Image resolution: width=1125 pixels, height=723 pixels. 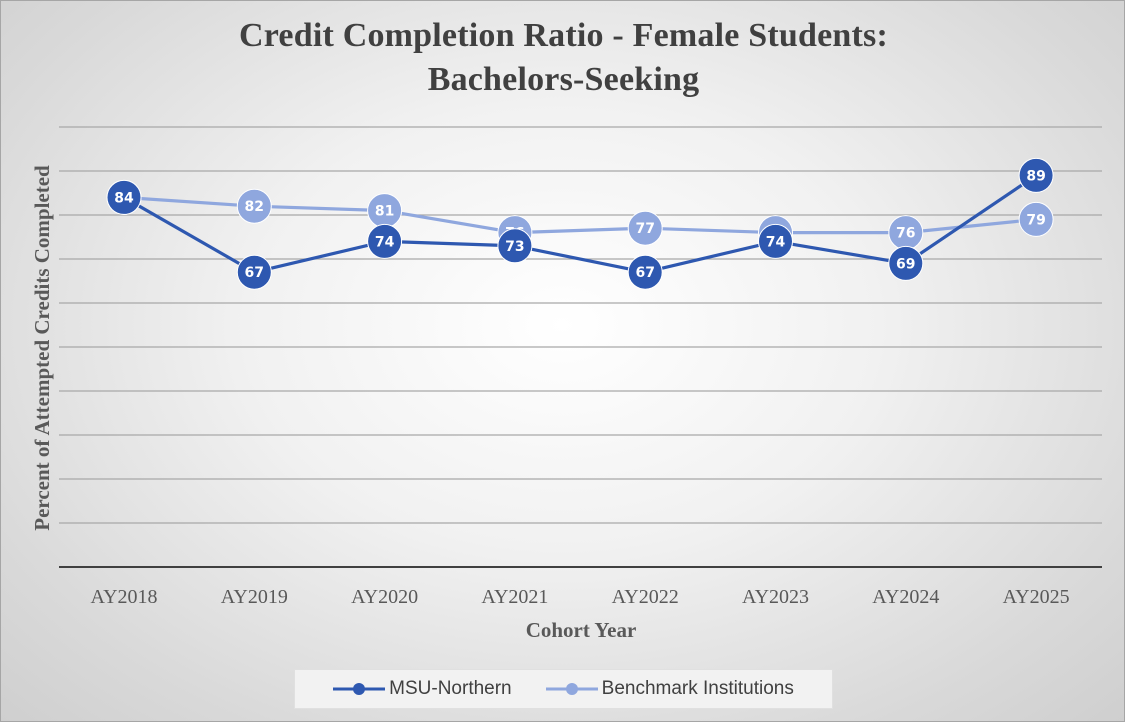 I want to click on data-label-msu-northern-AY2018: 84, so click(x=124, y=198).